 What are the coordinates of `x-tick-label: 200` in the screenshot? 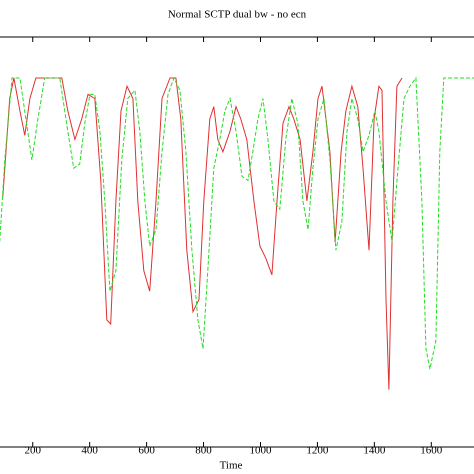 It's located at (32, 451).